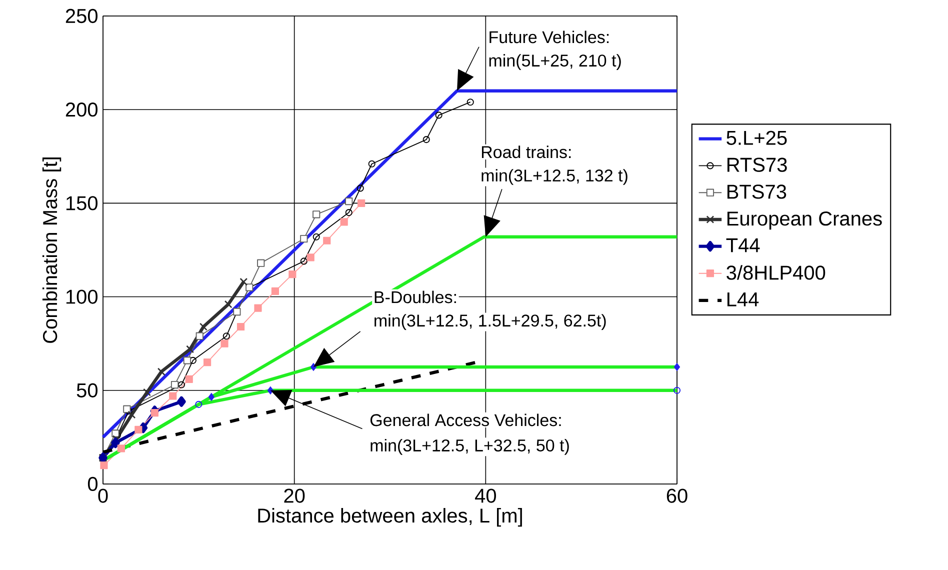 Image resolution: width=948 pixels, height=570 pixels. What do you see at coordinates (555, 62) in the screenshot?
I see `annotation: min(5L+25, 210 t)` at bounding box center [555, 62].